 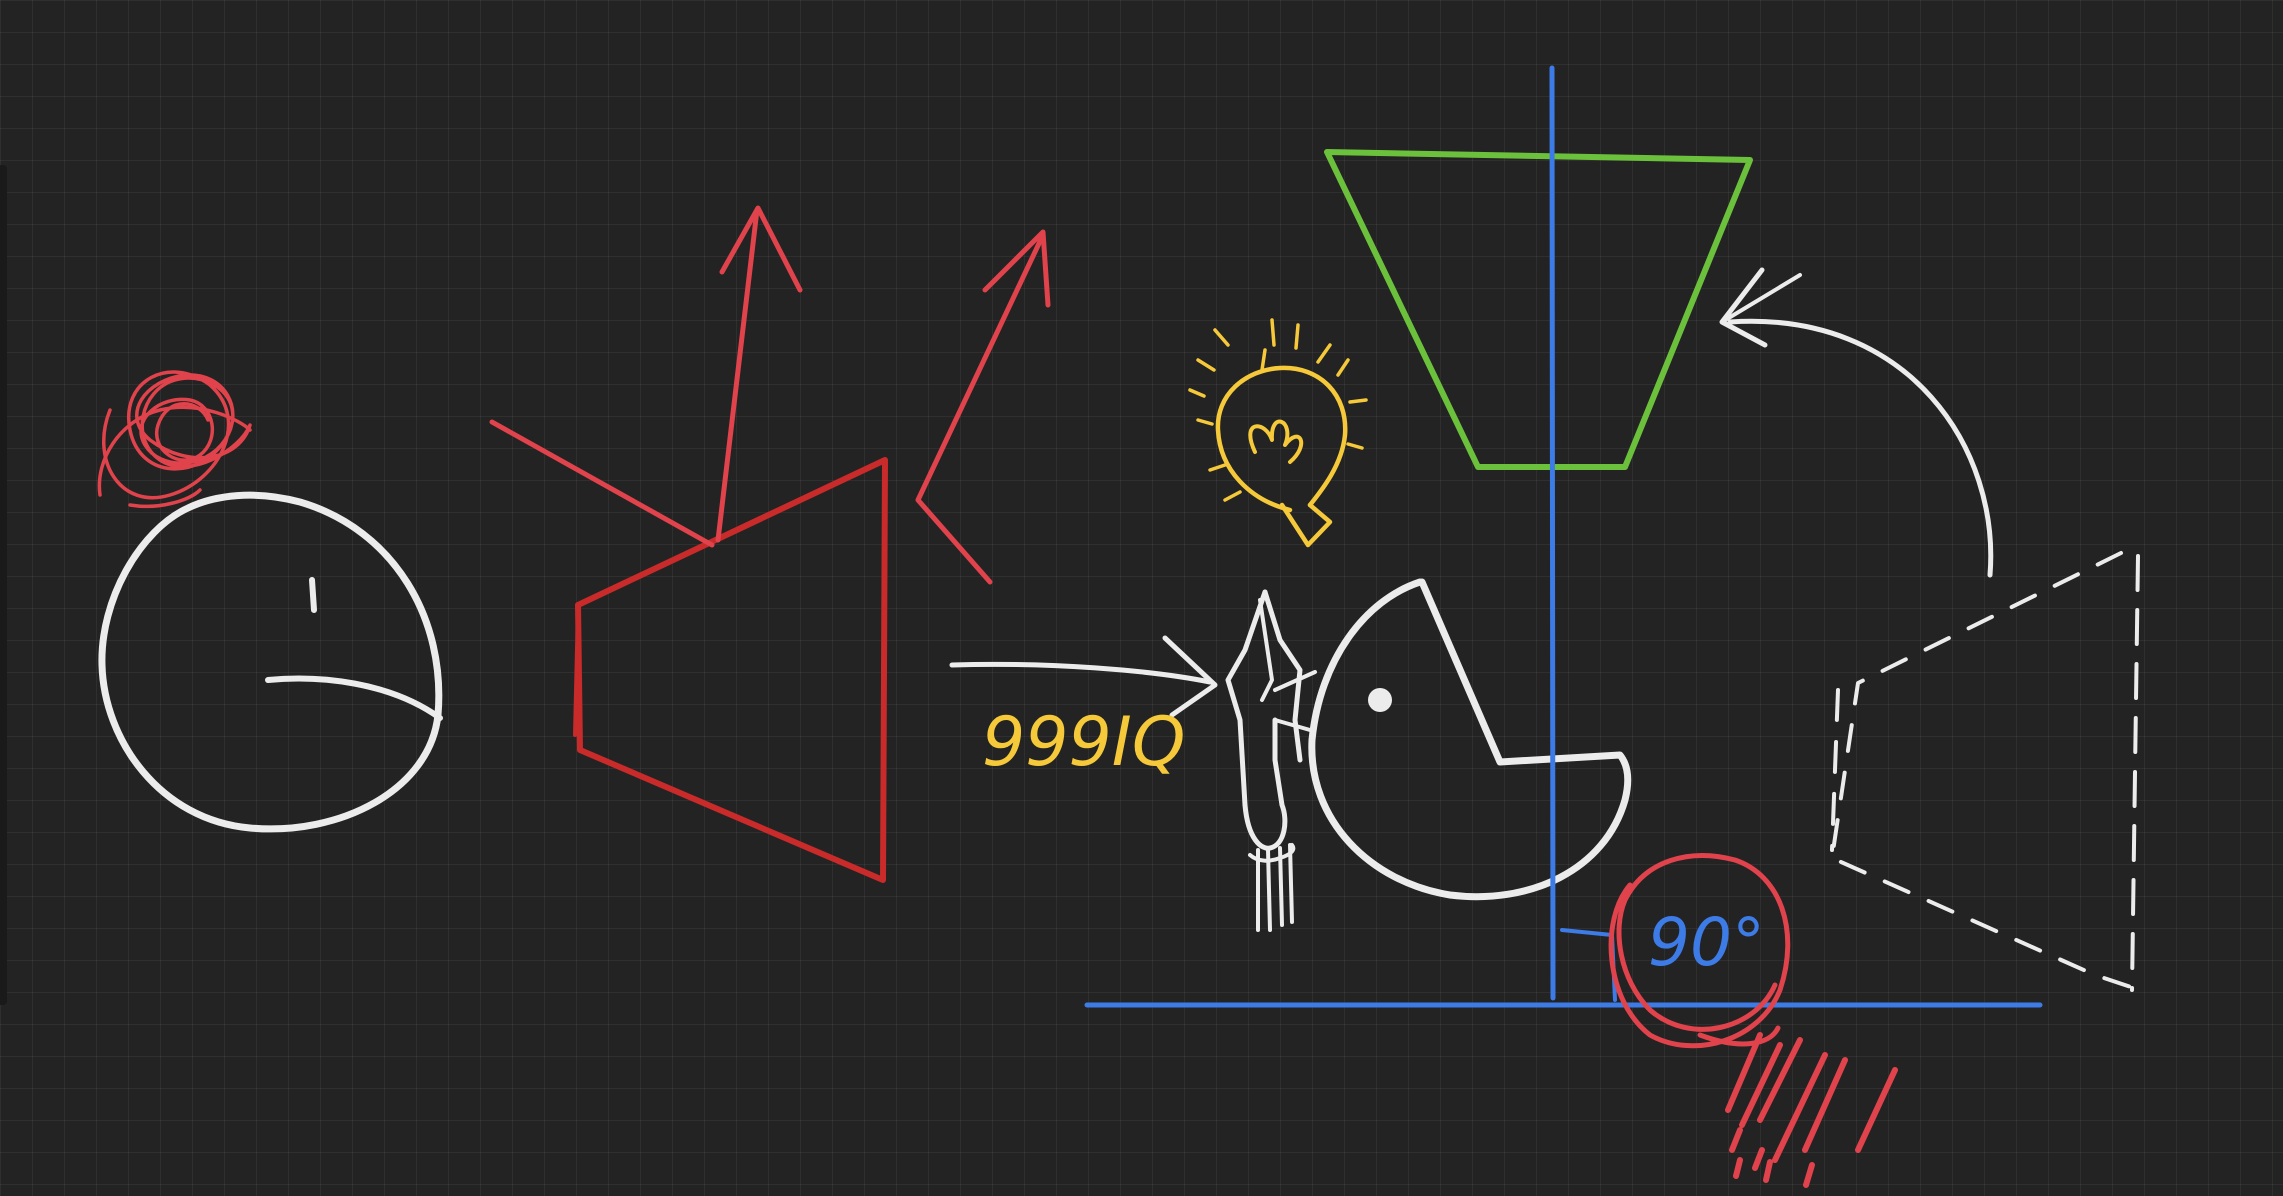 What do you see at coordinates (1278, 433) in the screenshot?
I see `lightbulb-icon` at bounding box center [1278, 433].